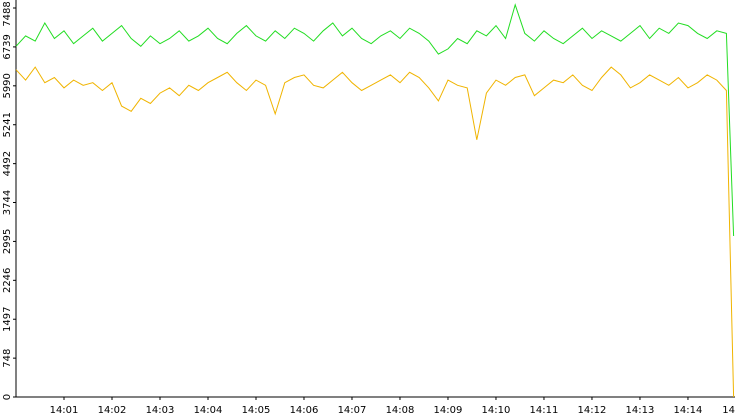 This screenshot has width=735, height=415. What do you see at coordinates (7, 163) in the screenshot?
I see `y-tick-label: 4492` at bounding box center [7, 163].